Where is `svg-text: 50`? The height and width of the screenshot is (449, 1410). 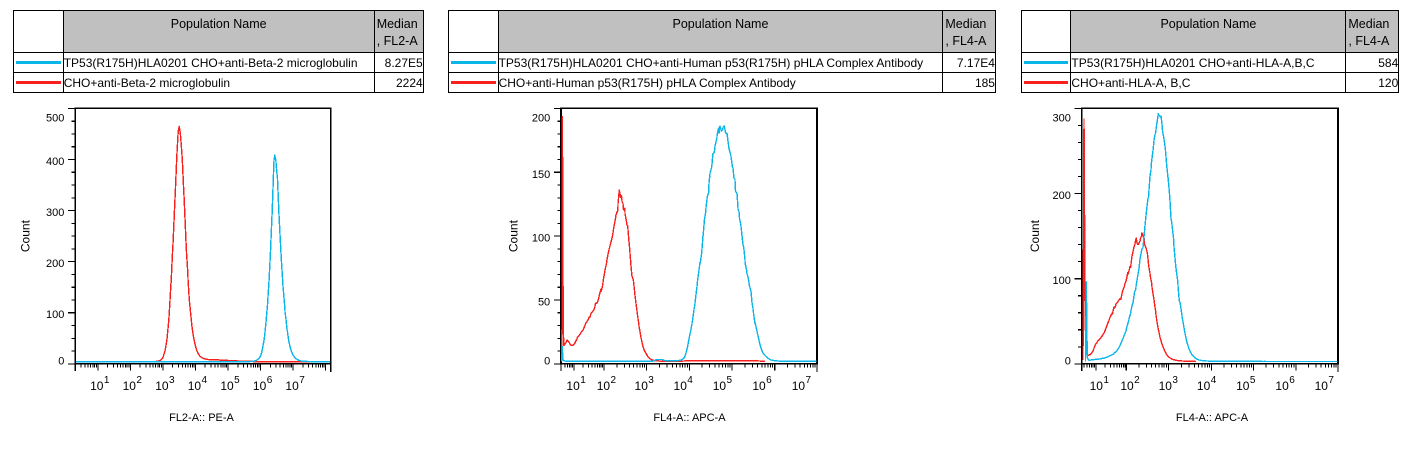 svg-text: 50 is located at coordinates (544, 302).